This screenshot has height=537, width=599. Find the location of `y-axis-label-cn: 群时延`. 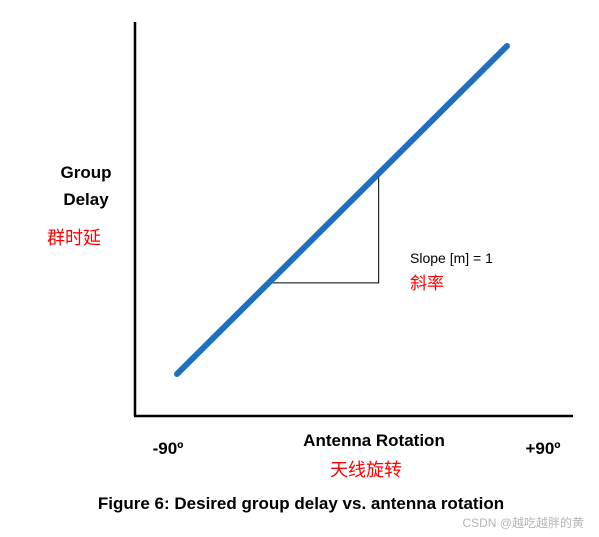

y-axis-label-cn: 群时延 is located at coordinates (74, 238).